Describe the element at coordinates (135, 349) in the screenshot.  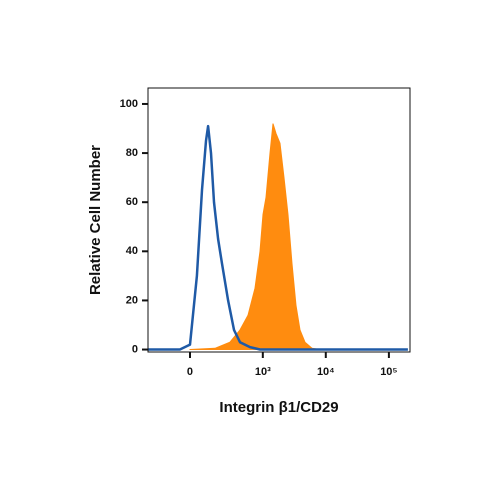
I see `y-tick-label: 0` at that location.